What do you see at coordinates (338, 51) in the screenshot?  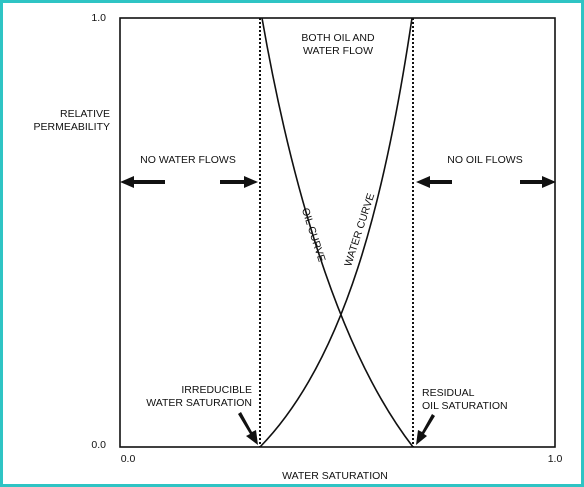 I see `region-label: WATER FLOW` at bounding box center [338, 51].